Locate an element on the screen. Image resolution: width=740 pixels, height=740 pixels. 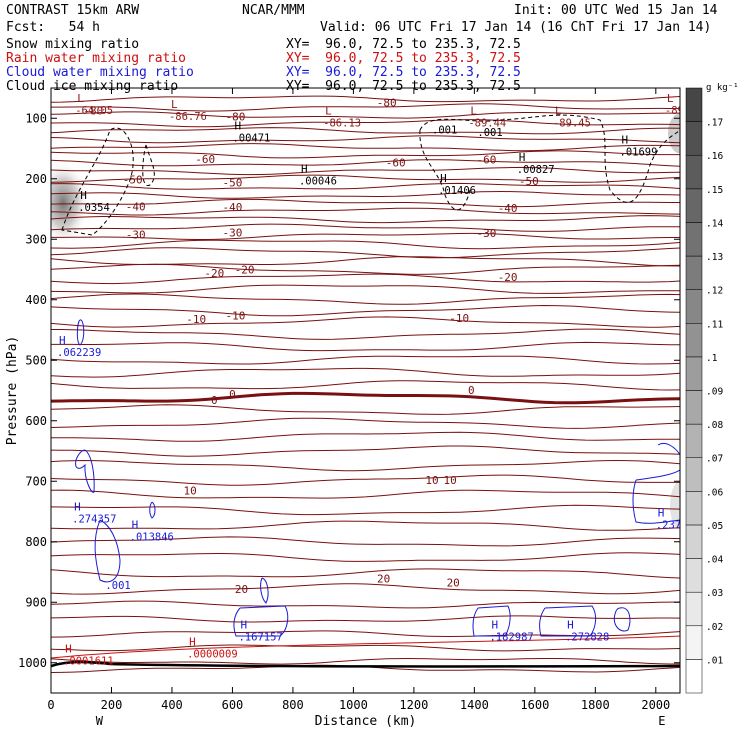
extremum-marker: .001 is located at coordinates (117, 586).